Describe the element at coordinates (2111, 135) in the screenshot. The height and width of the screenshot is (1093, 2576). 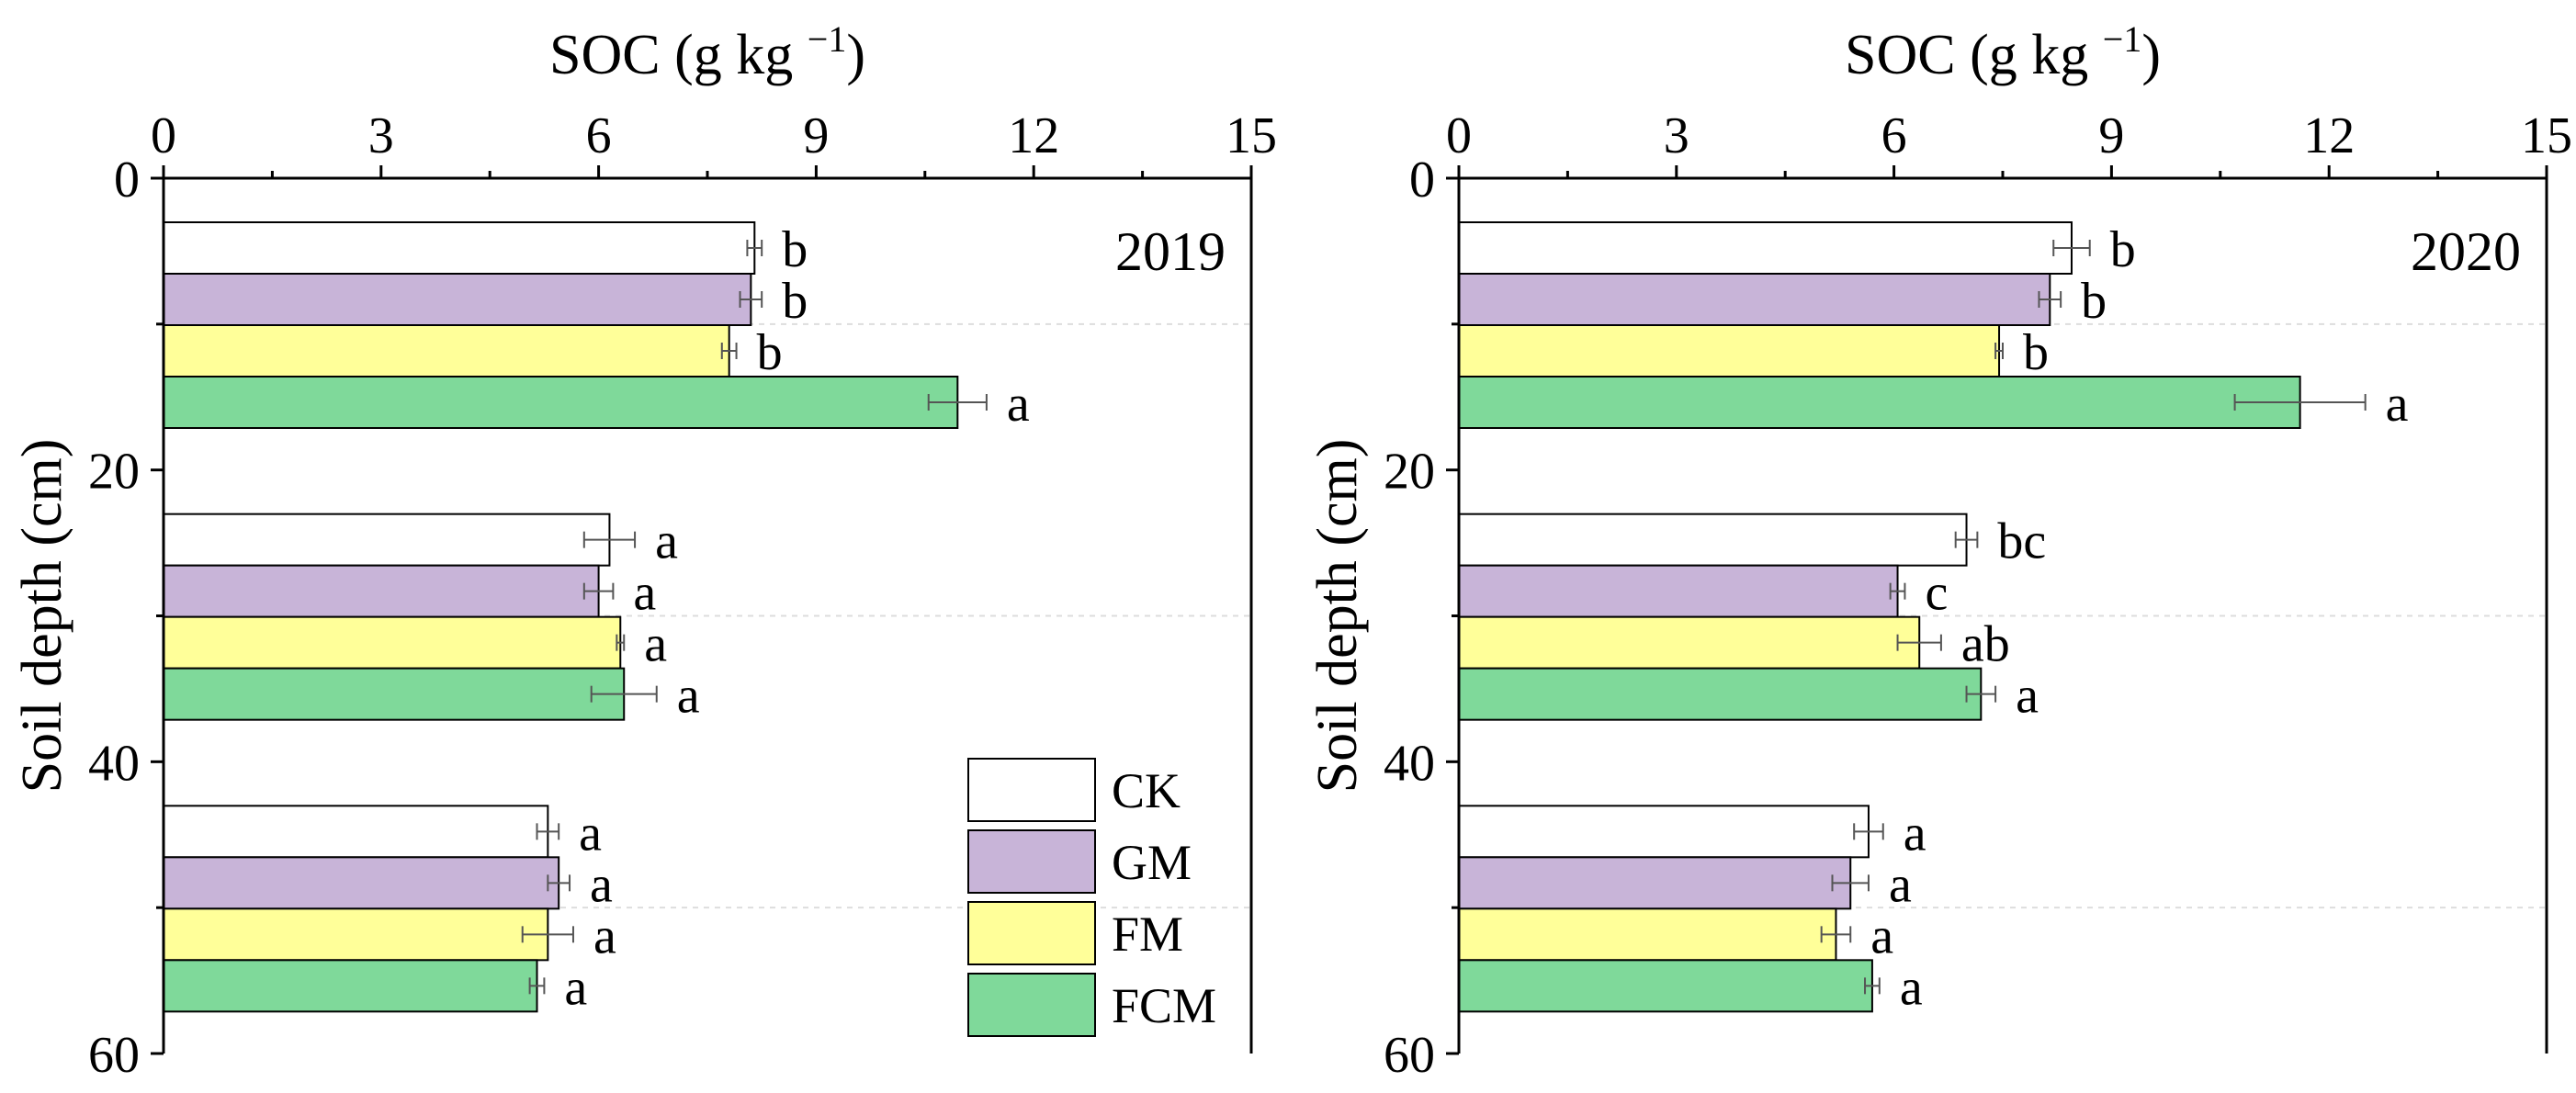
I see `x-tick-label: 9` at that location.